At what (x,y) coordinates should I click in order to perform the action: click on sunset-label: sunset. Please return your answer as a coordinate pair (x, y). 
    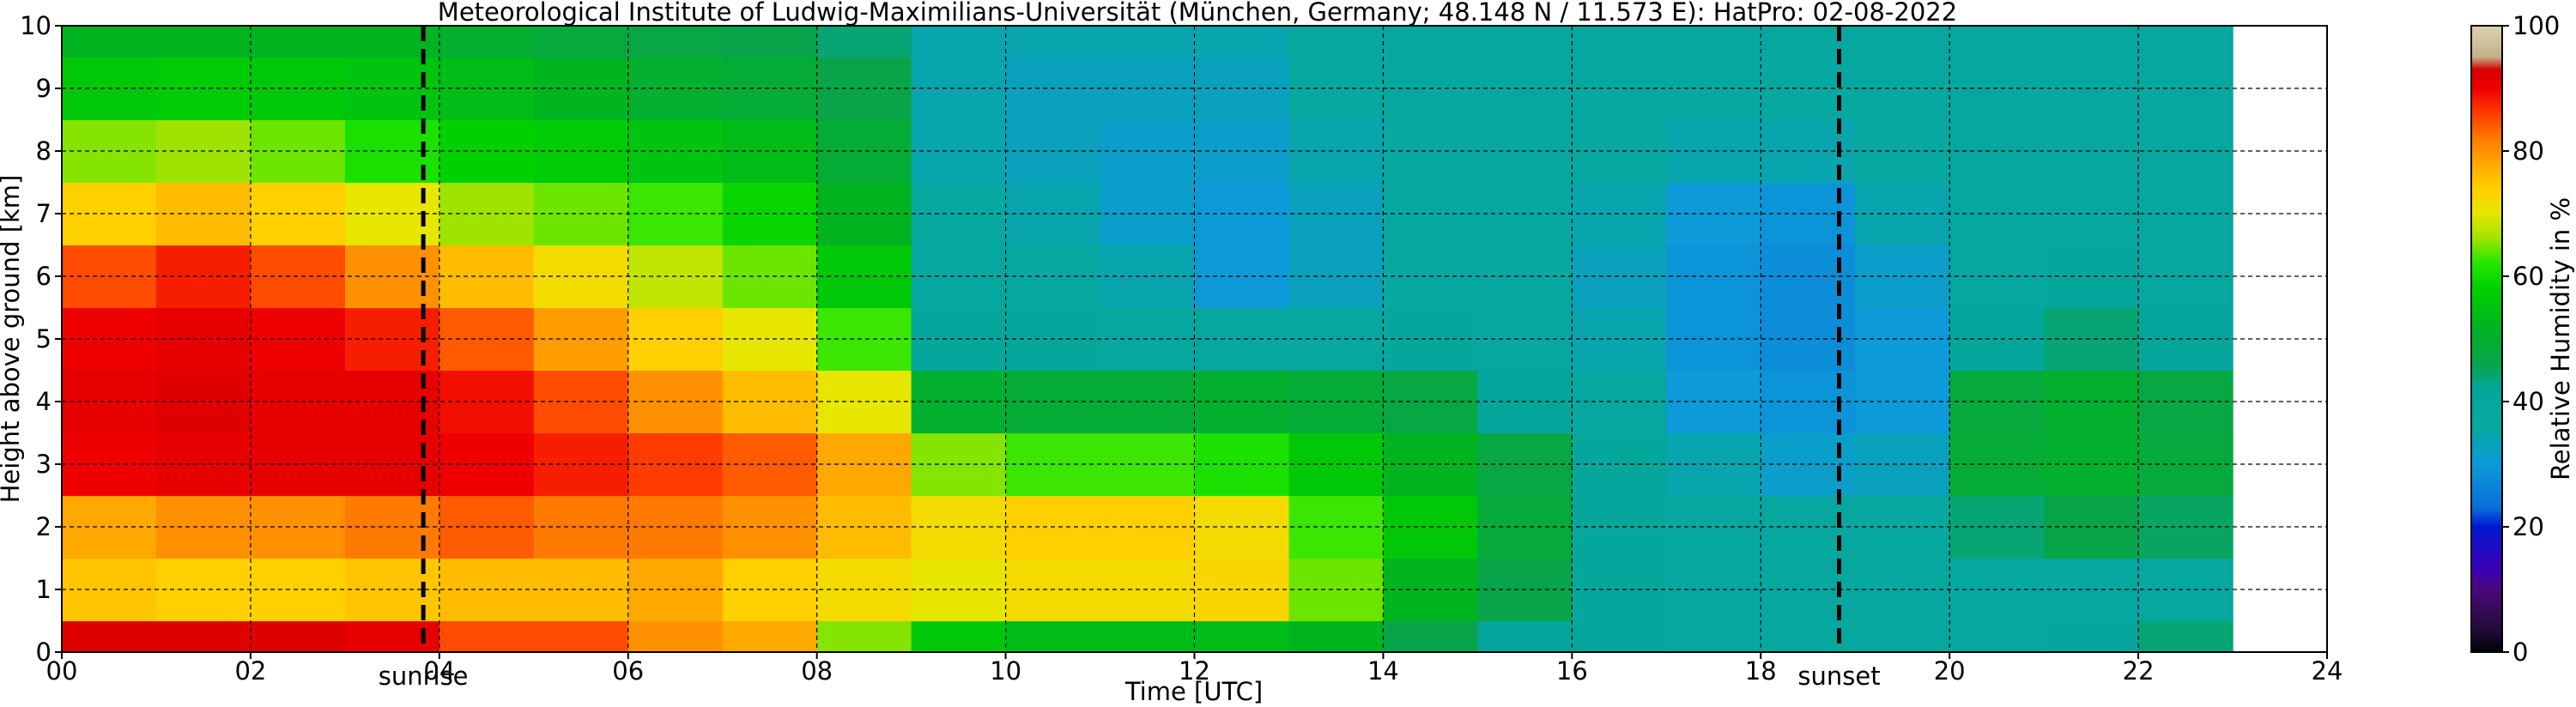
    Looking at the image, I should click on (1838, 676).